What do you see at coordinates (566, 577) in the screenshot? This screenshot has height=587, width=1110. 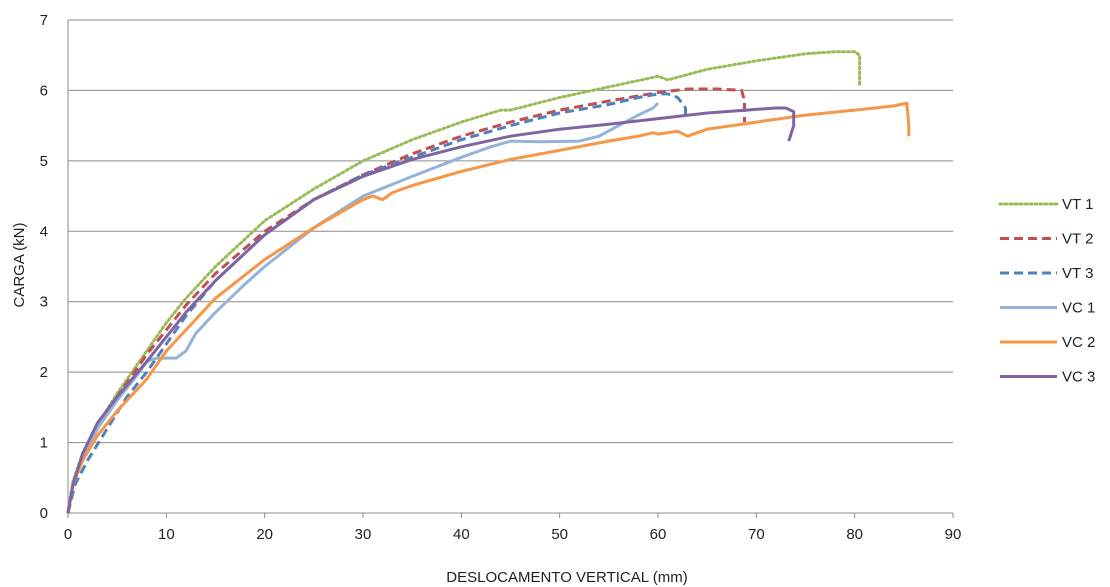 I see `x-axis-label: DESLOCAMENTO VERTICAL (mm)` at bounding box center [566, 577].